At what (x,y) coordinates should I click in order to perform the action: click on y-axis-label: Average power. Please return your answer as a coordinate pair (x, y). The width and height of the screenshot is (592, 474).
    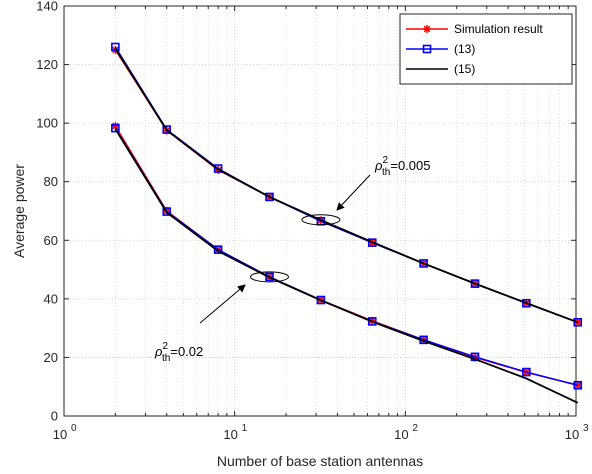
    Looking at the image, I should click on (19, 211).